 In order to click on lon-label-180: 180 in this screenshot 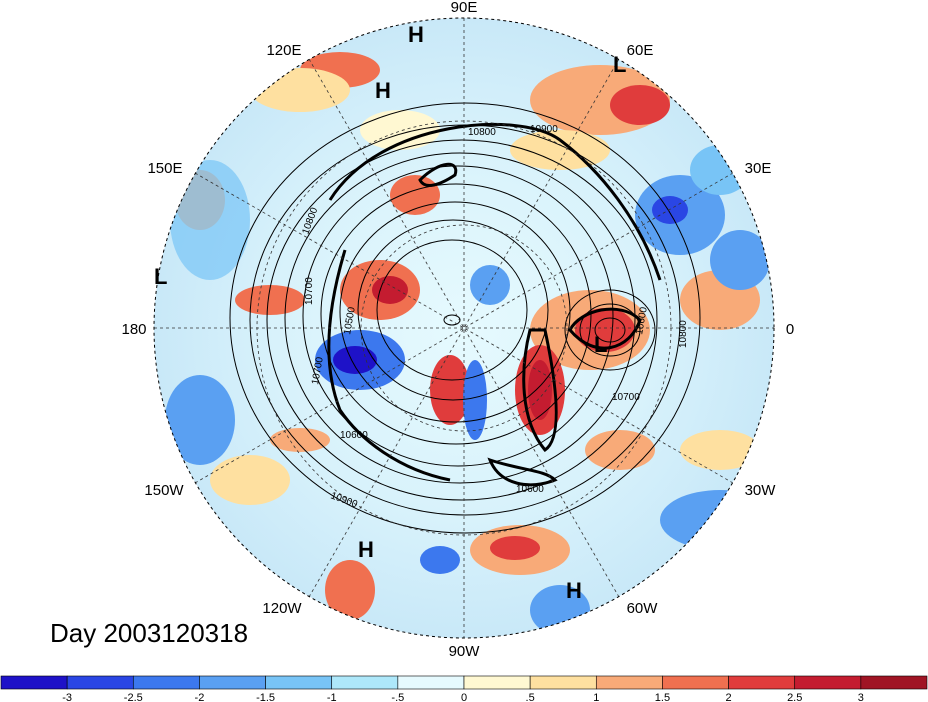, I will do `click(133, 329)`.